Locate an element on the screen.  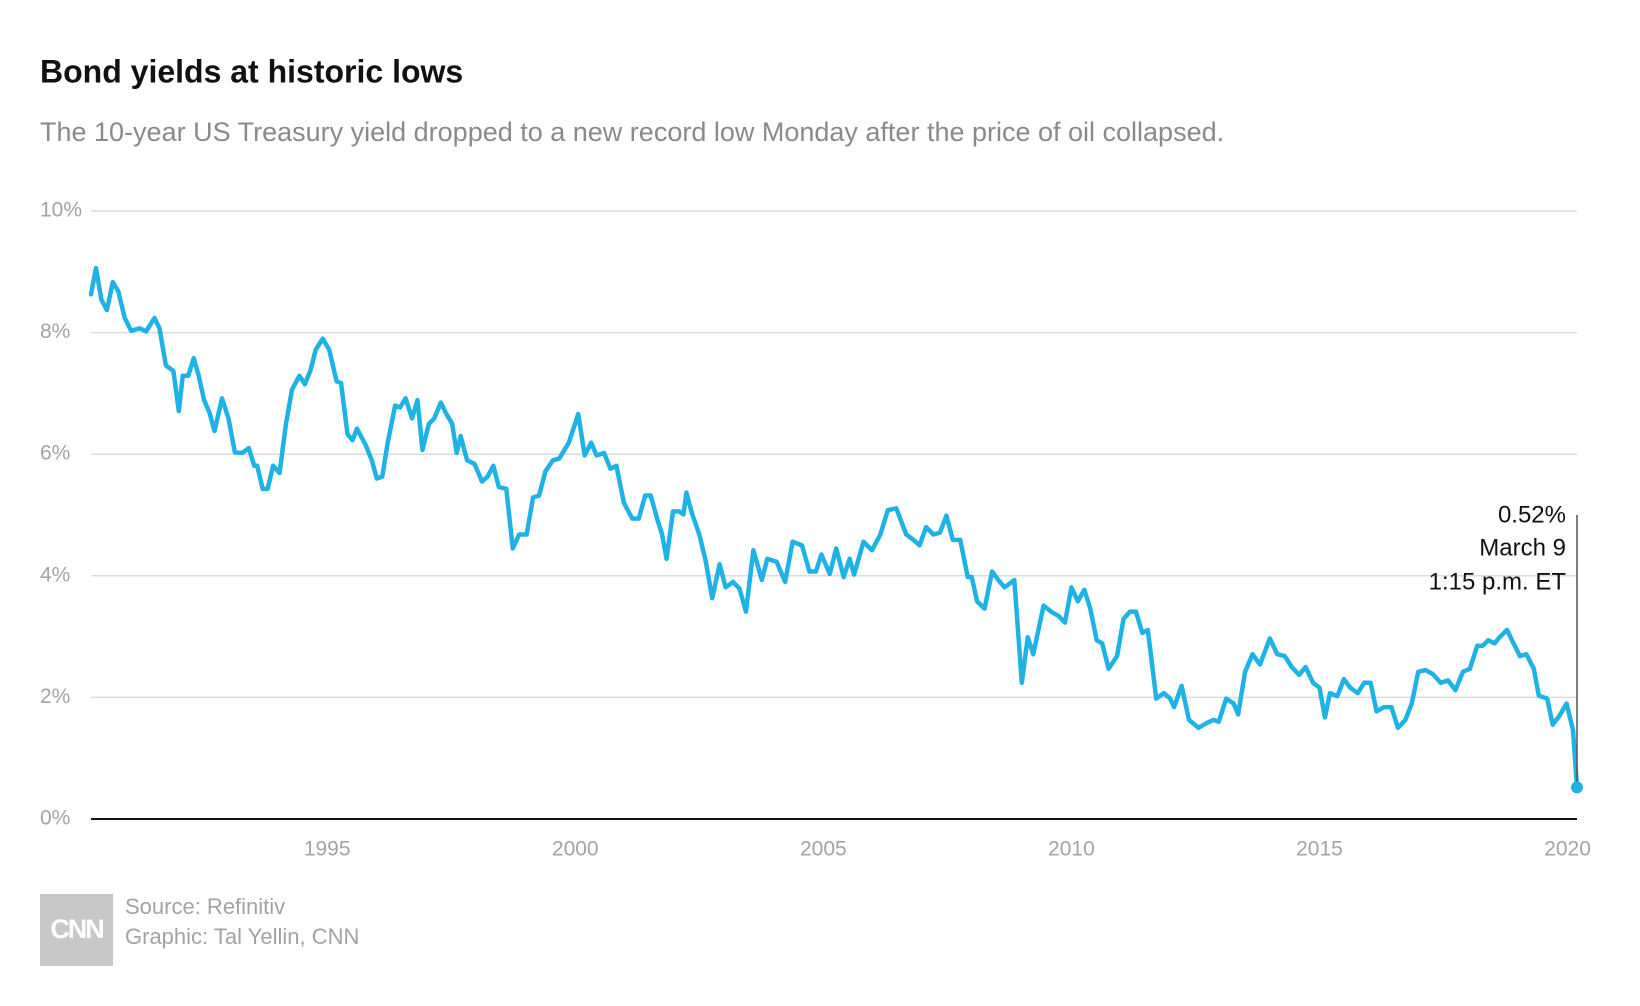
y-tick-label: 10% is located at coordinates (61, 210).